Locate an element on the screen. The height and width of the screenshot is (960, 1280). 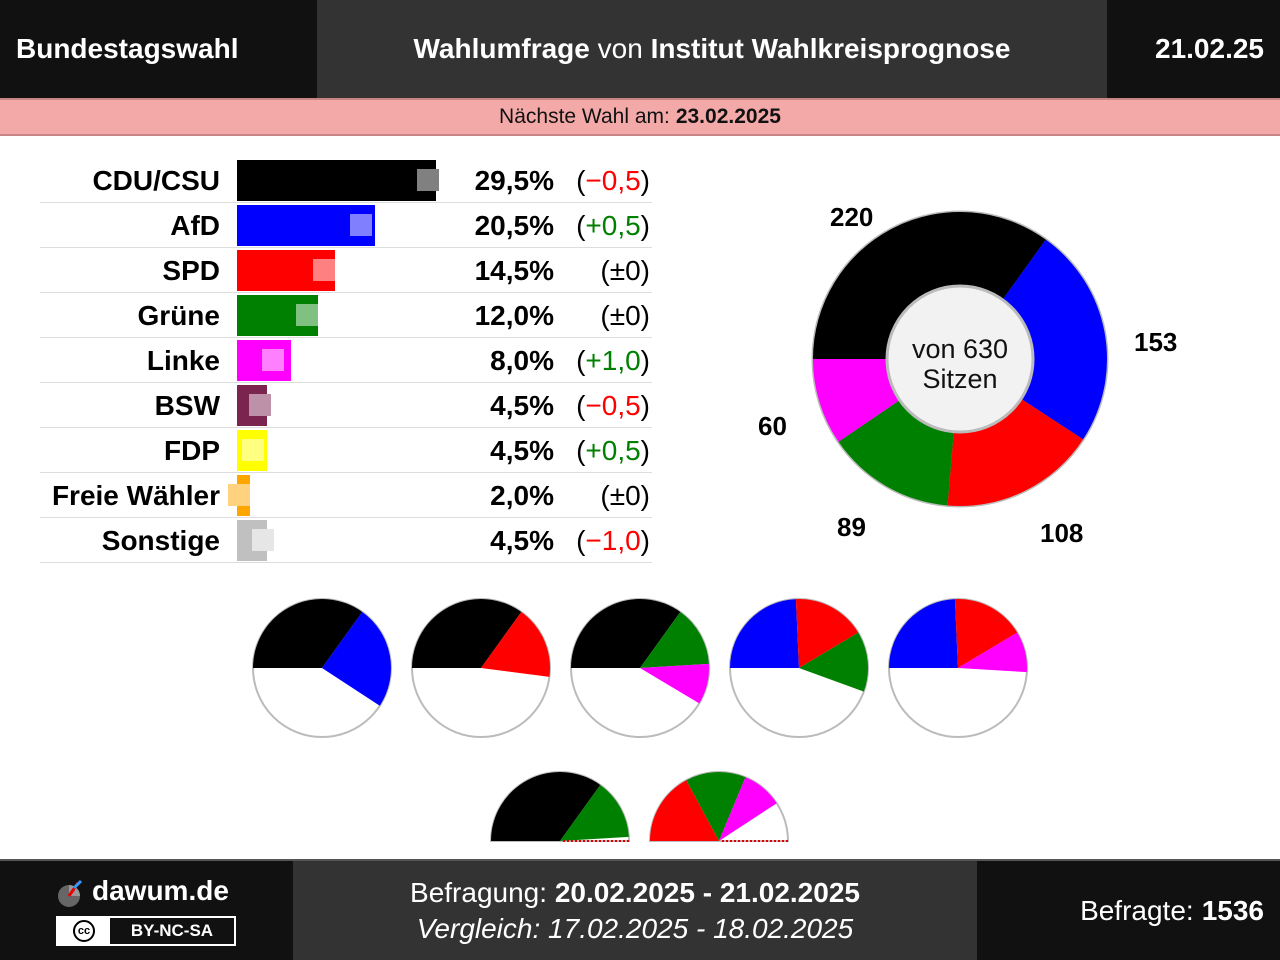
change-label: (+0,5) is located at coordinates (613, 225).